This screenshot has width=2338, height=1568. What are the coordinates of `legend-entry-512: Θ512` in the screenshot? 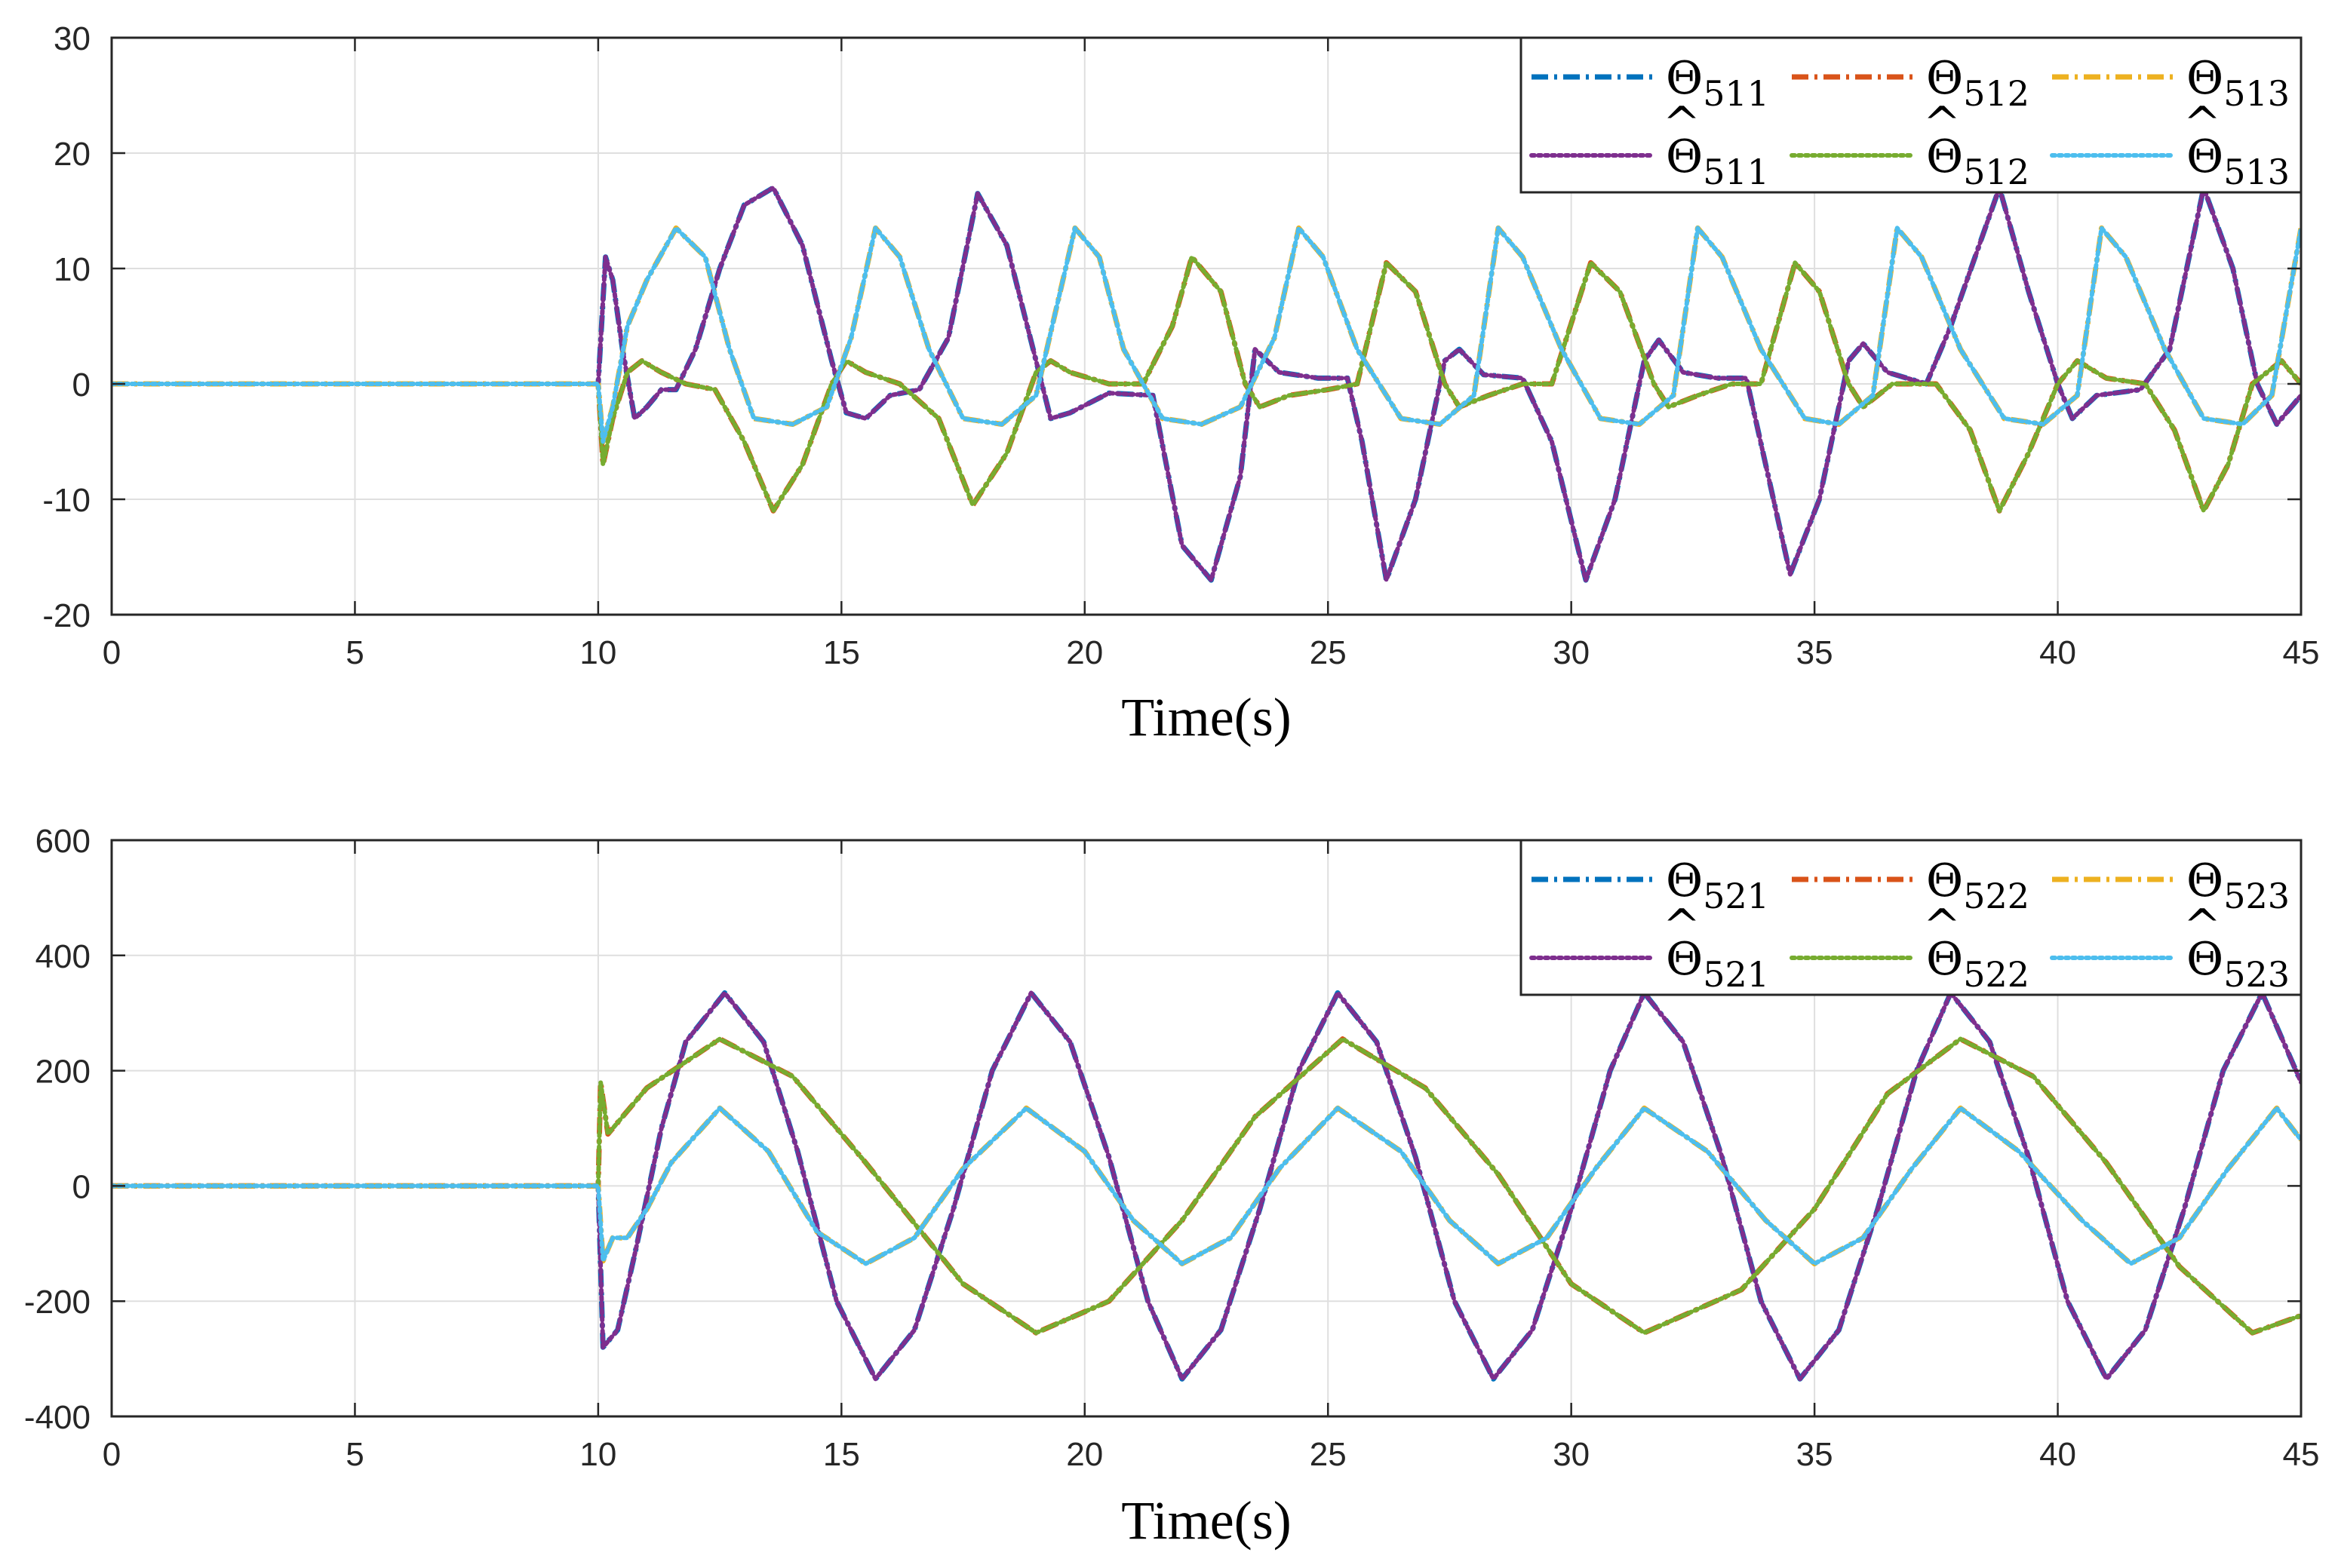 It's located at (1910, 83).